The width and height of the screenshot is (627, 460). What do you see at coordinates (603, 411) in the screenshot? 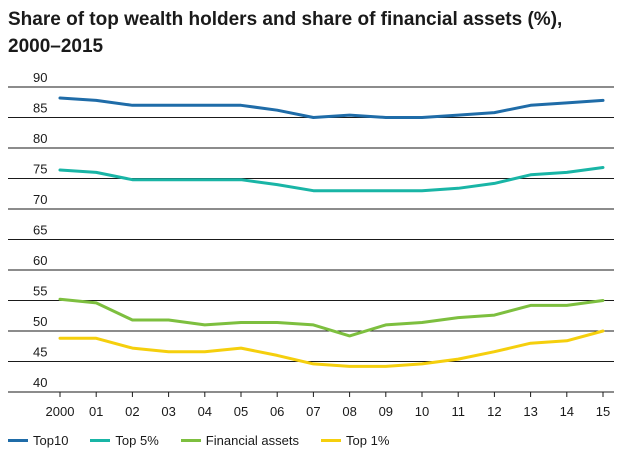
I see `x-tick-label: 15` at bounding box center [603, 411].